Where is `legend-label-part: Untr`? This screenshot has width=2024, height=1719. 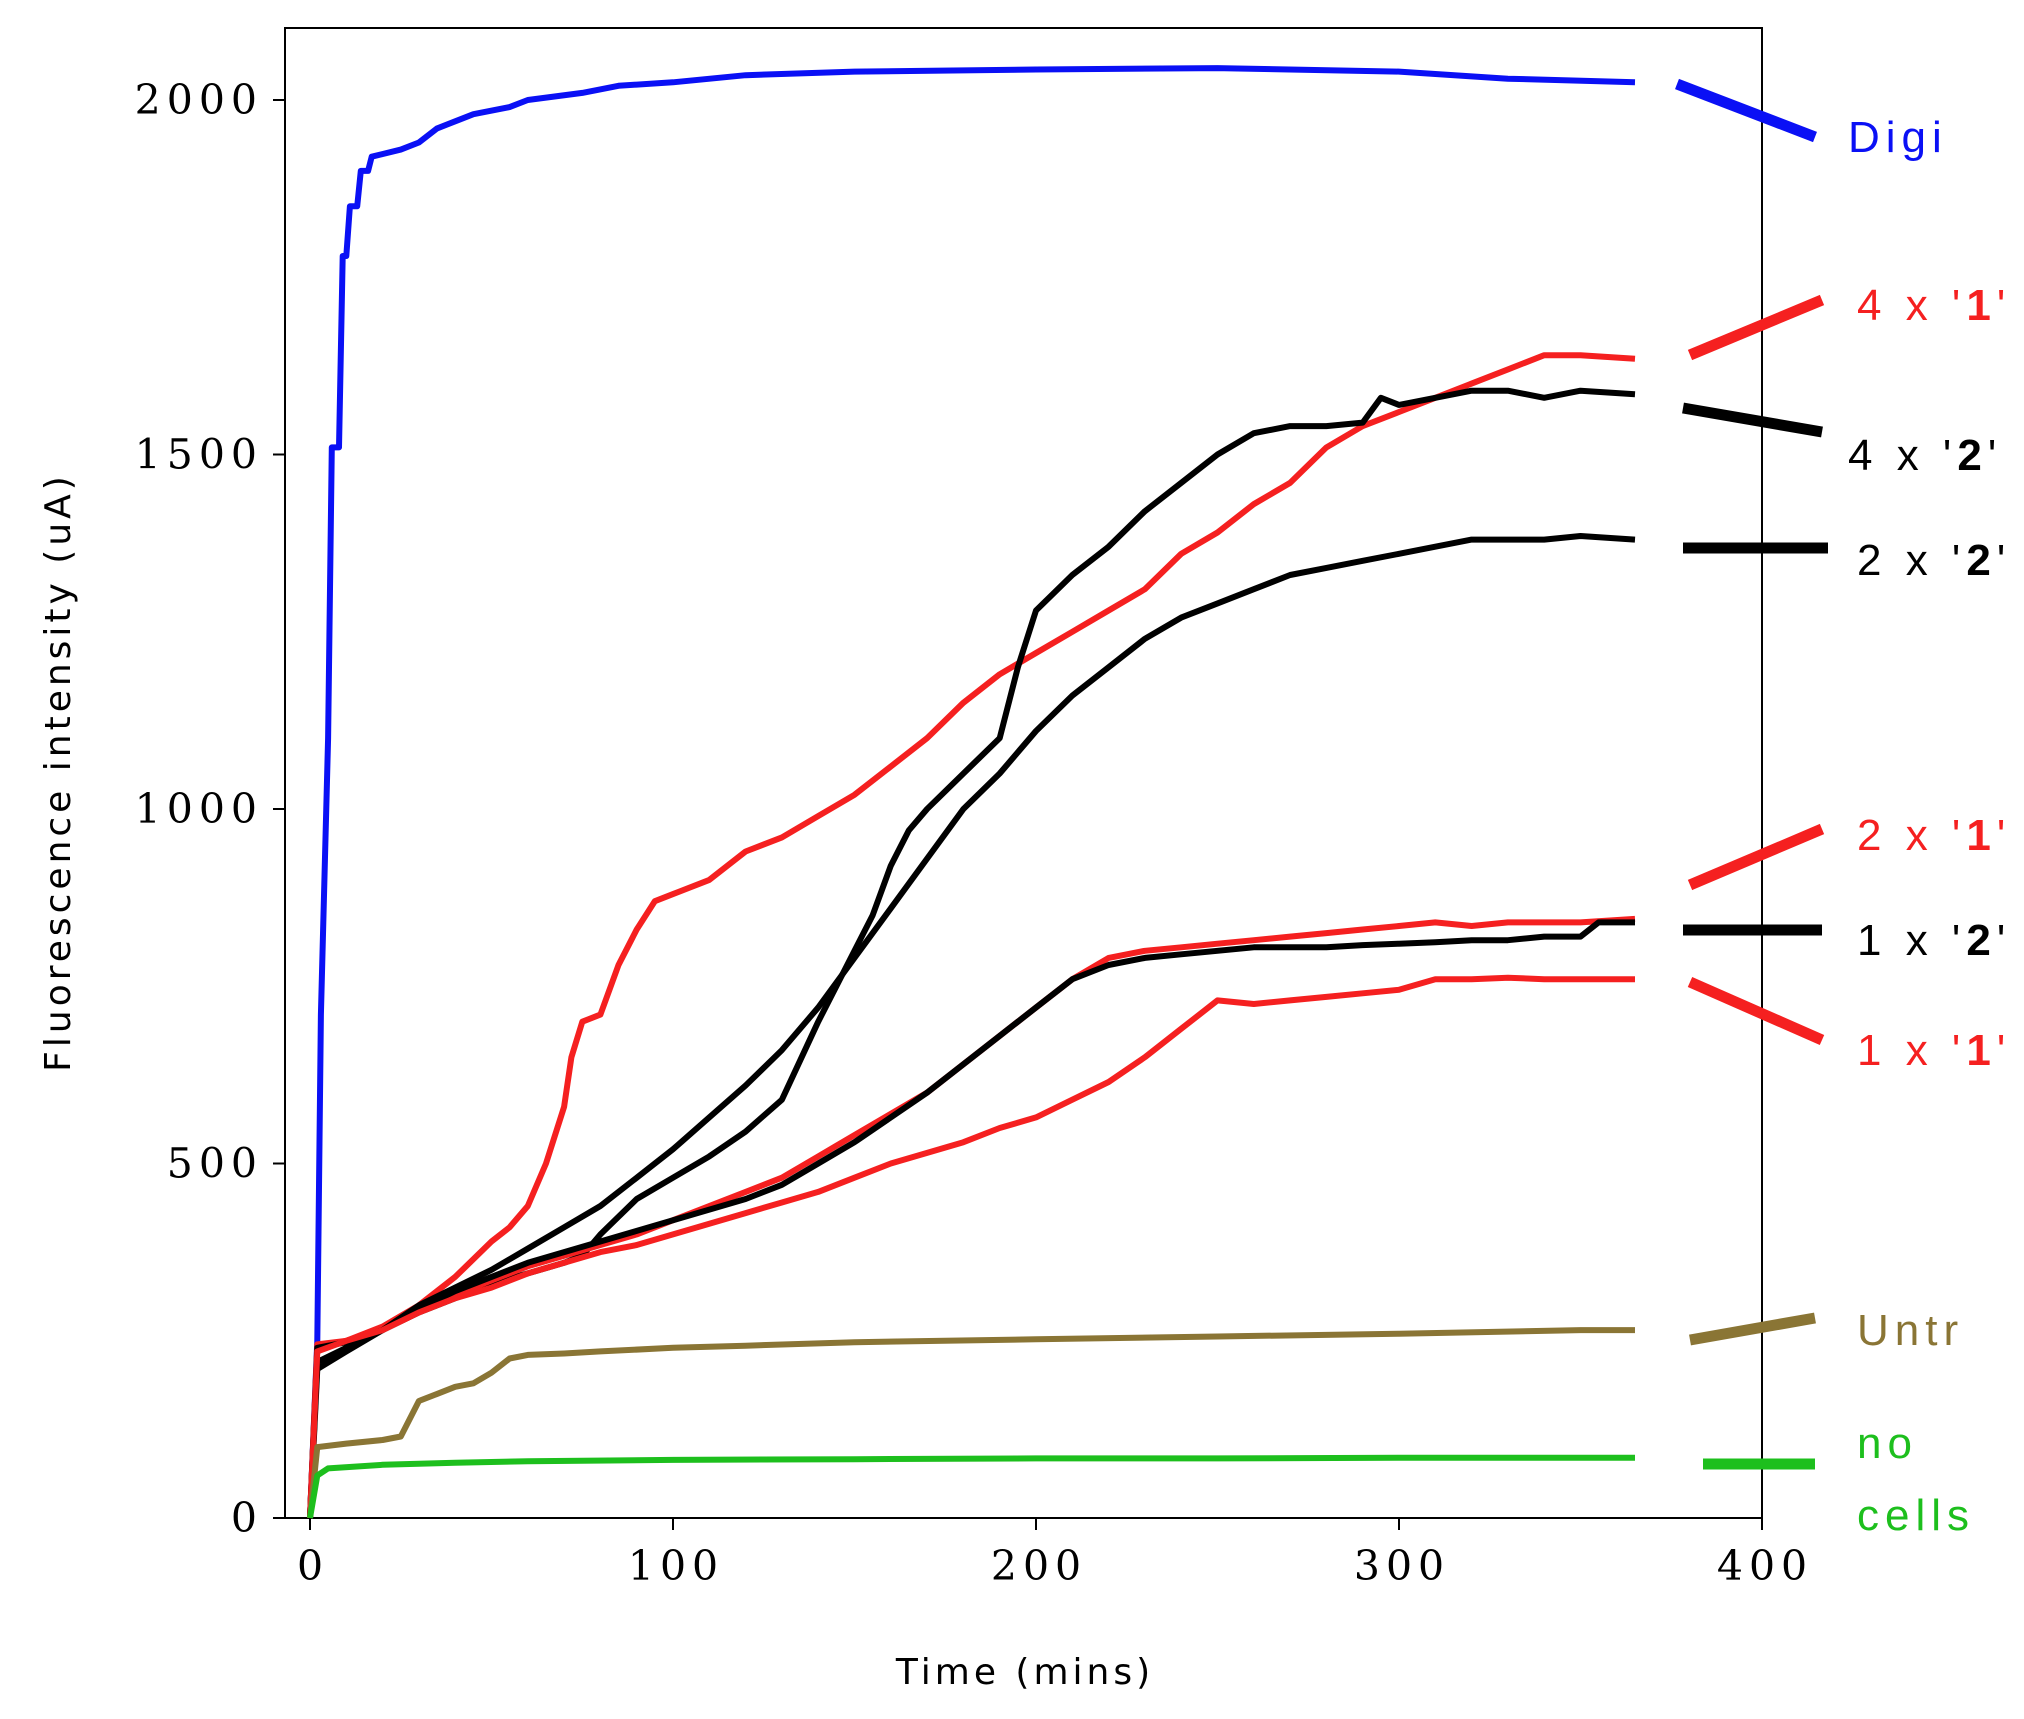 legend-label-part: Untr is located at coordinates (1910, 1330).